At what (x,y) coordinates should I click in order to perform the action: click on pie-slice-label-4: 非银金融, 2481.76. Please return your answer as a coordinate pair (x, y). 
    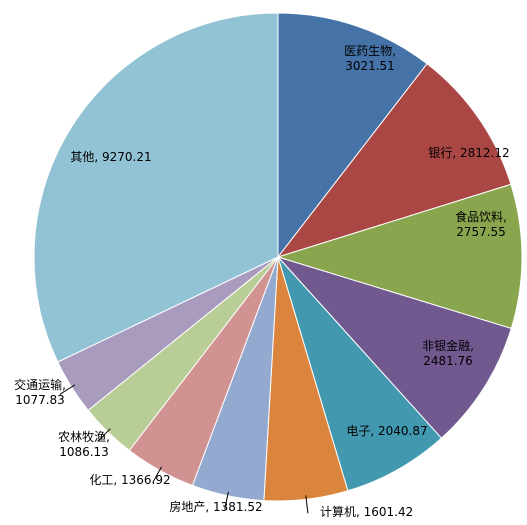
    Looking at the image, I should click on (448, 353).